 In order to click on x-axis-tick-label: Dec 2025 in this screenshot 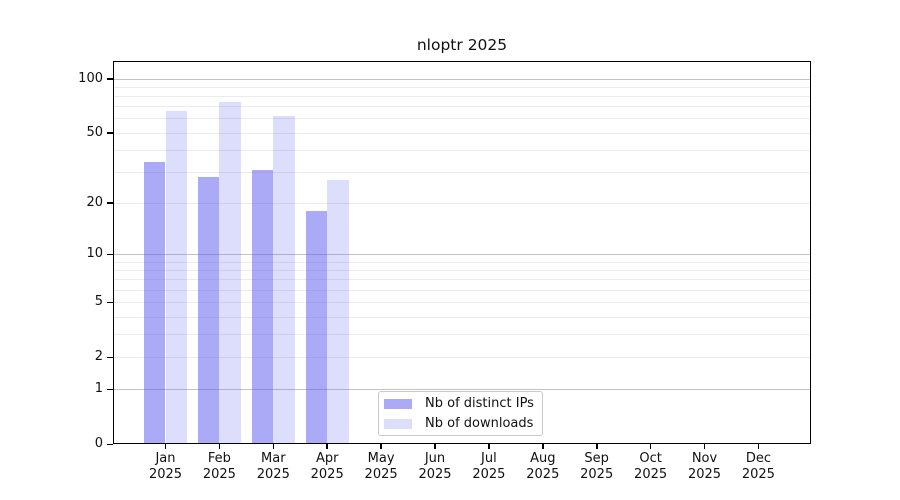, I will do `click(758, 466)`.